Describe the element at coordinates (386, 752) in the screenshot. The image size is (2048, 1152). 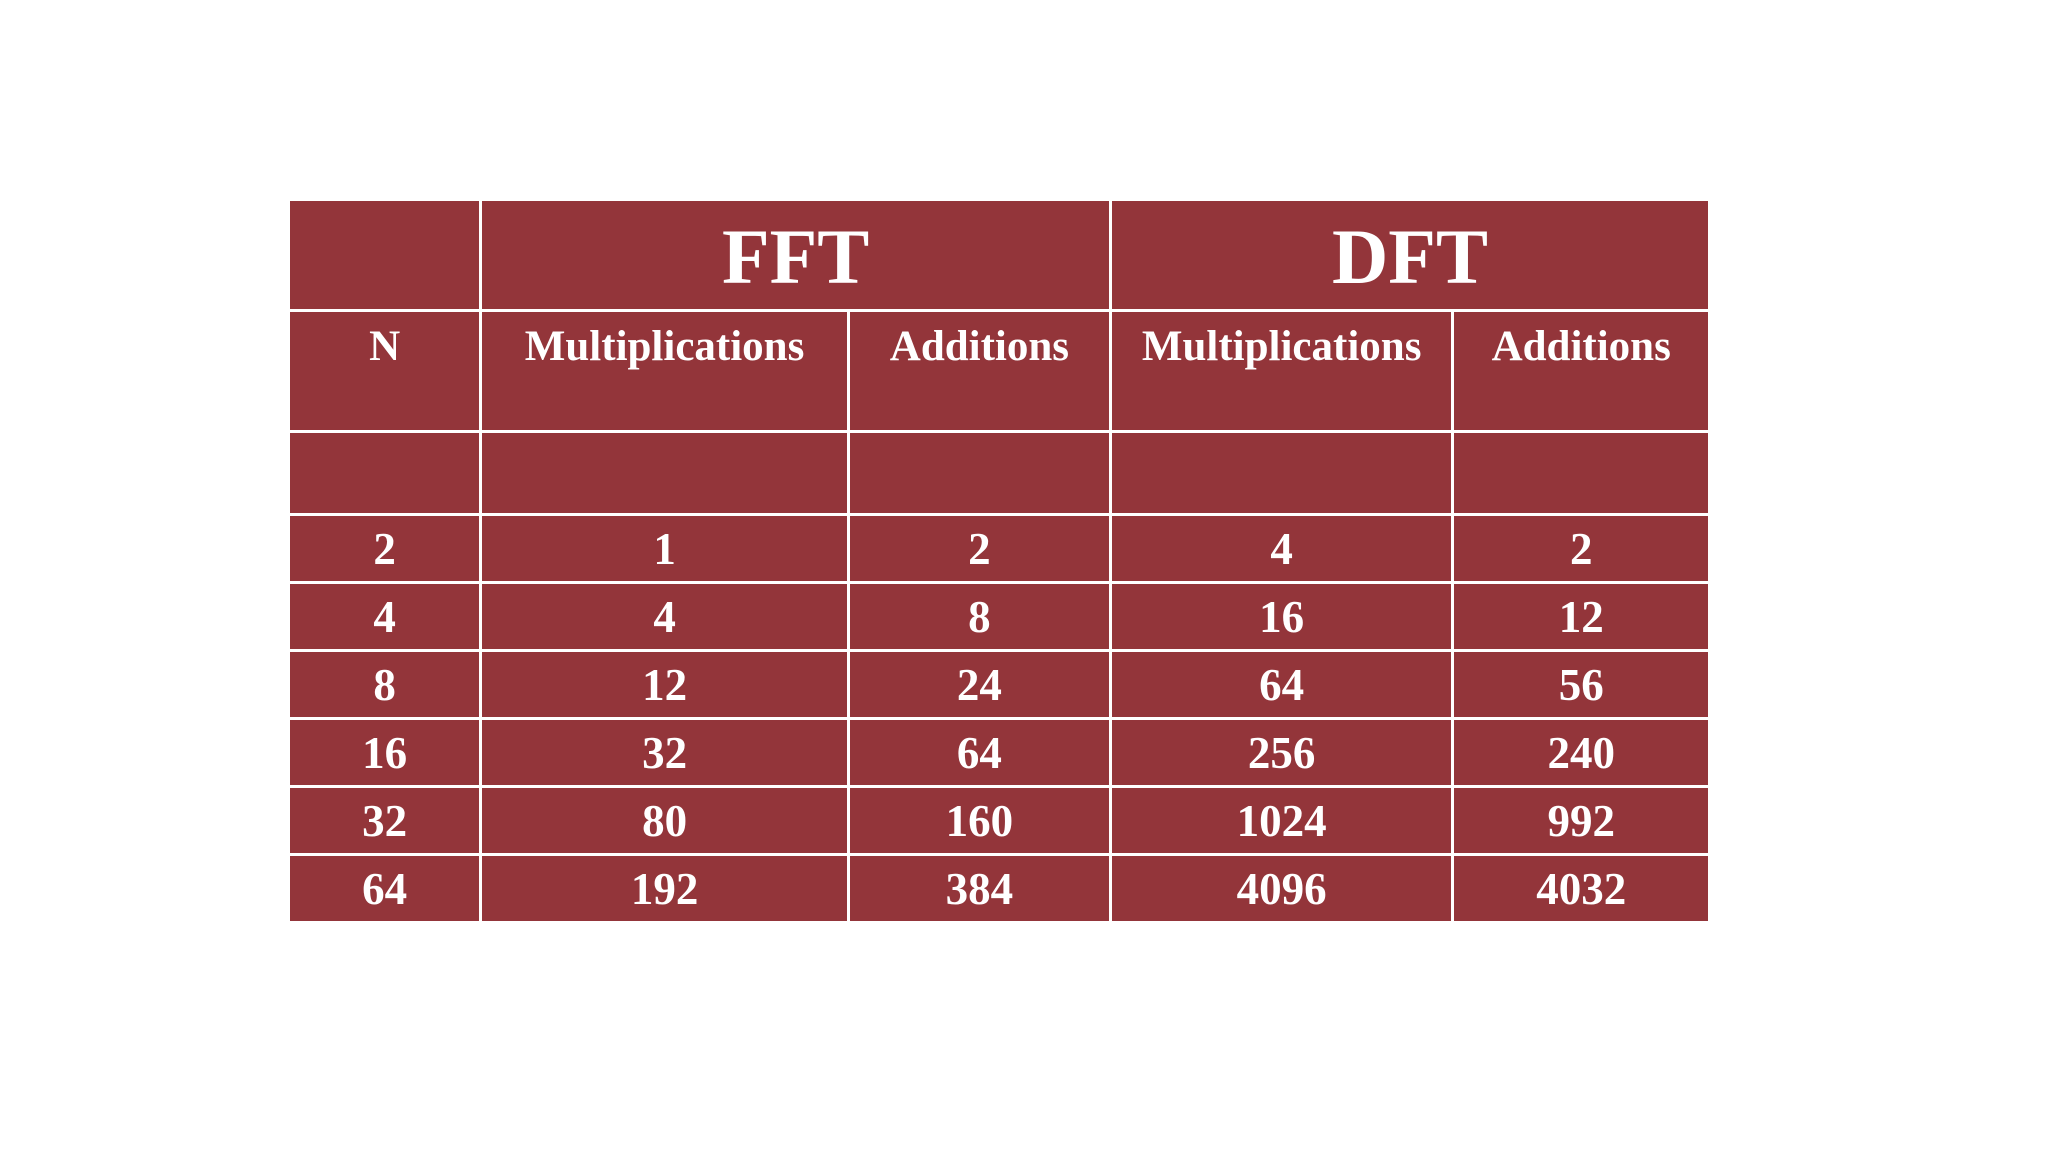
I see `n-cell: 16` at that location.